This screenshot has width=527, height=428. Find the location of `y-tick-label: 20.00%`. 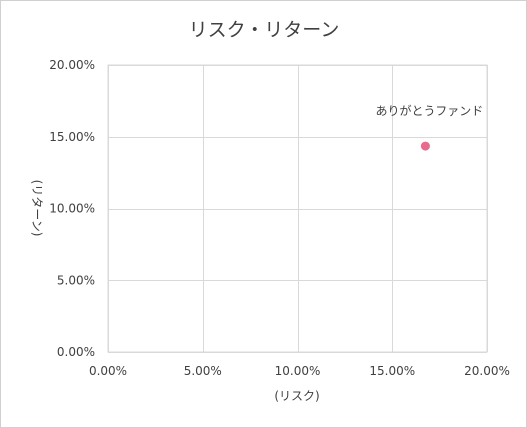

y-tick-label: 20.00% is located at coordinates (72, 65).